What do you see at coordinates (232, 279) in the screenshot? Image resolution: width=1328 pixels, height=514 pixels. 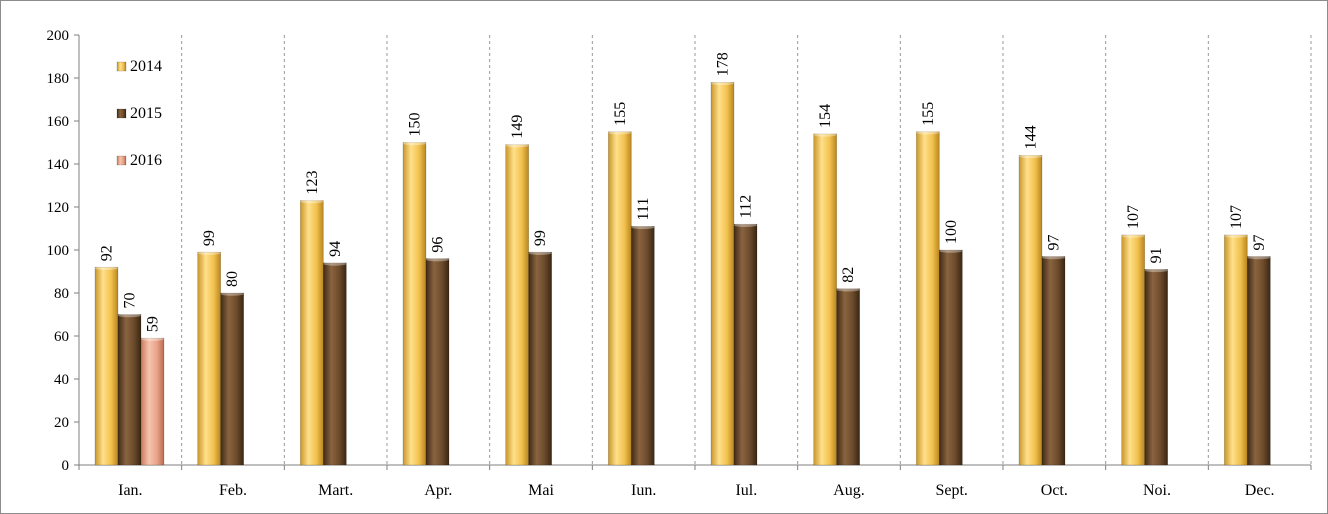 I see `data-label: 80` at bounding box center [232, 279].